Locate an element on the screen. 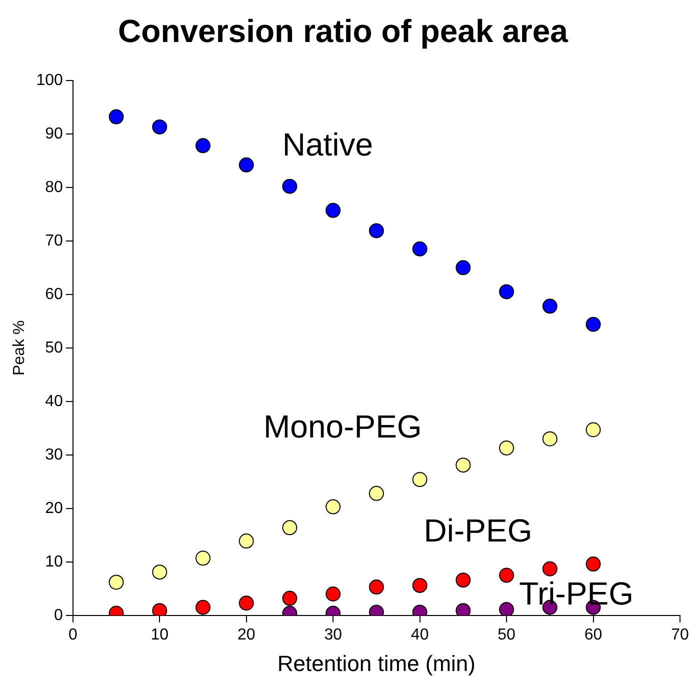 The image size is (694, 686). x-tick-label: 10 is located at coordinates (159, 635).